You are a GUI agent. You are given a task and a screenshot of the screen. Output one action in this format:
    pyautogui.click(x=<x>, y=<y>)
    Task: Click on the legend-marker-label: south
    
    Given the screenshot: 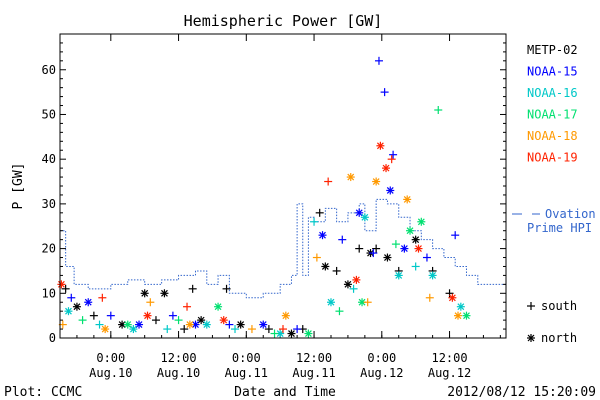 What is the action you would take?
    pyautogui.click(x=559, y=306)
    